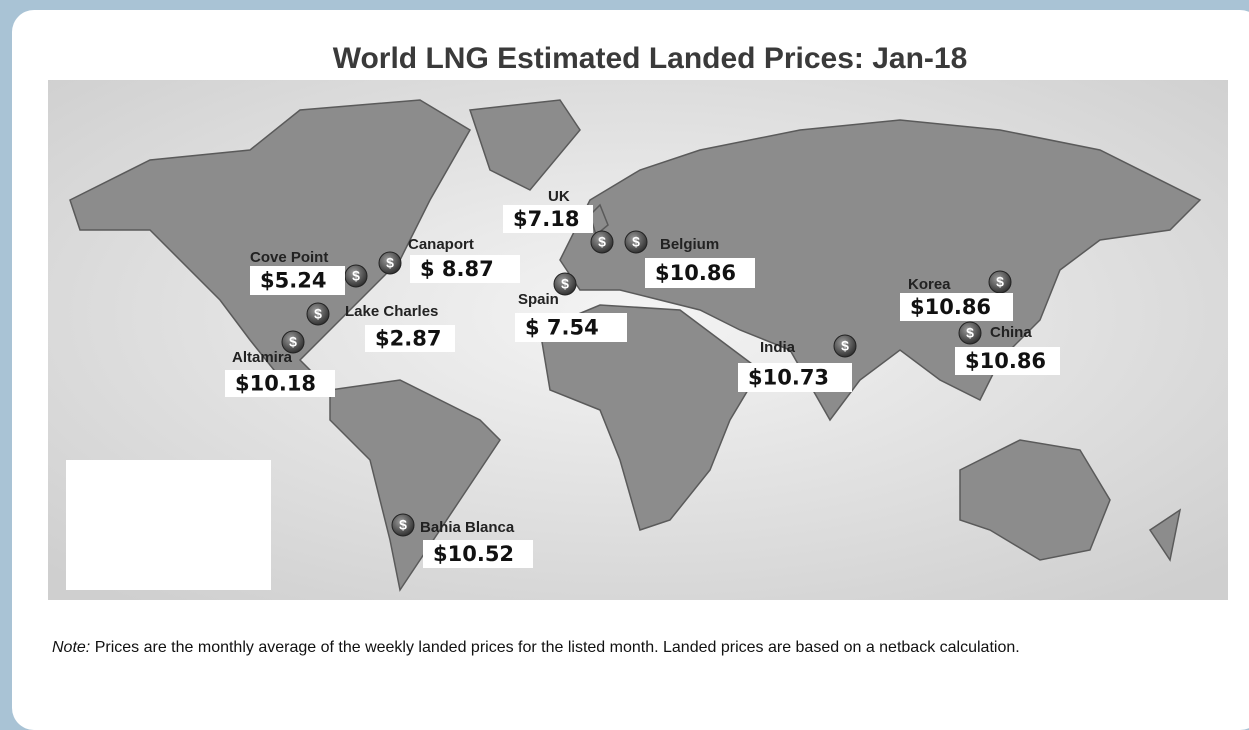  Describe the element at coordinates (562, 328) in the screenshot. I see `price-label: $ 7.54` at that location.